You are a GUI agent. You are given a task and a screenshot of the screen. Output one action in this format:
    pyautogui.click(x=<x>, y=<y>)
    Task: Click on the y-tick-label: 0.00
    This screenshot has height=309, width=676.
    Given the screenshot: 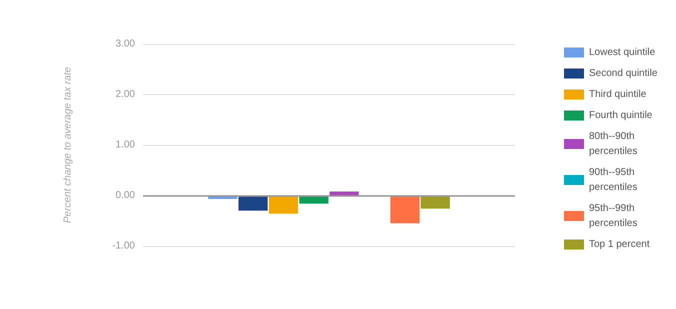 What is the action you would take?
    pyautogui.click(x=126, y=195)
    